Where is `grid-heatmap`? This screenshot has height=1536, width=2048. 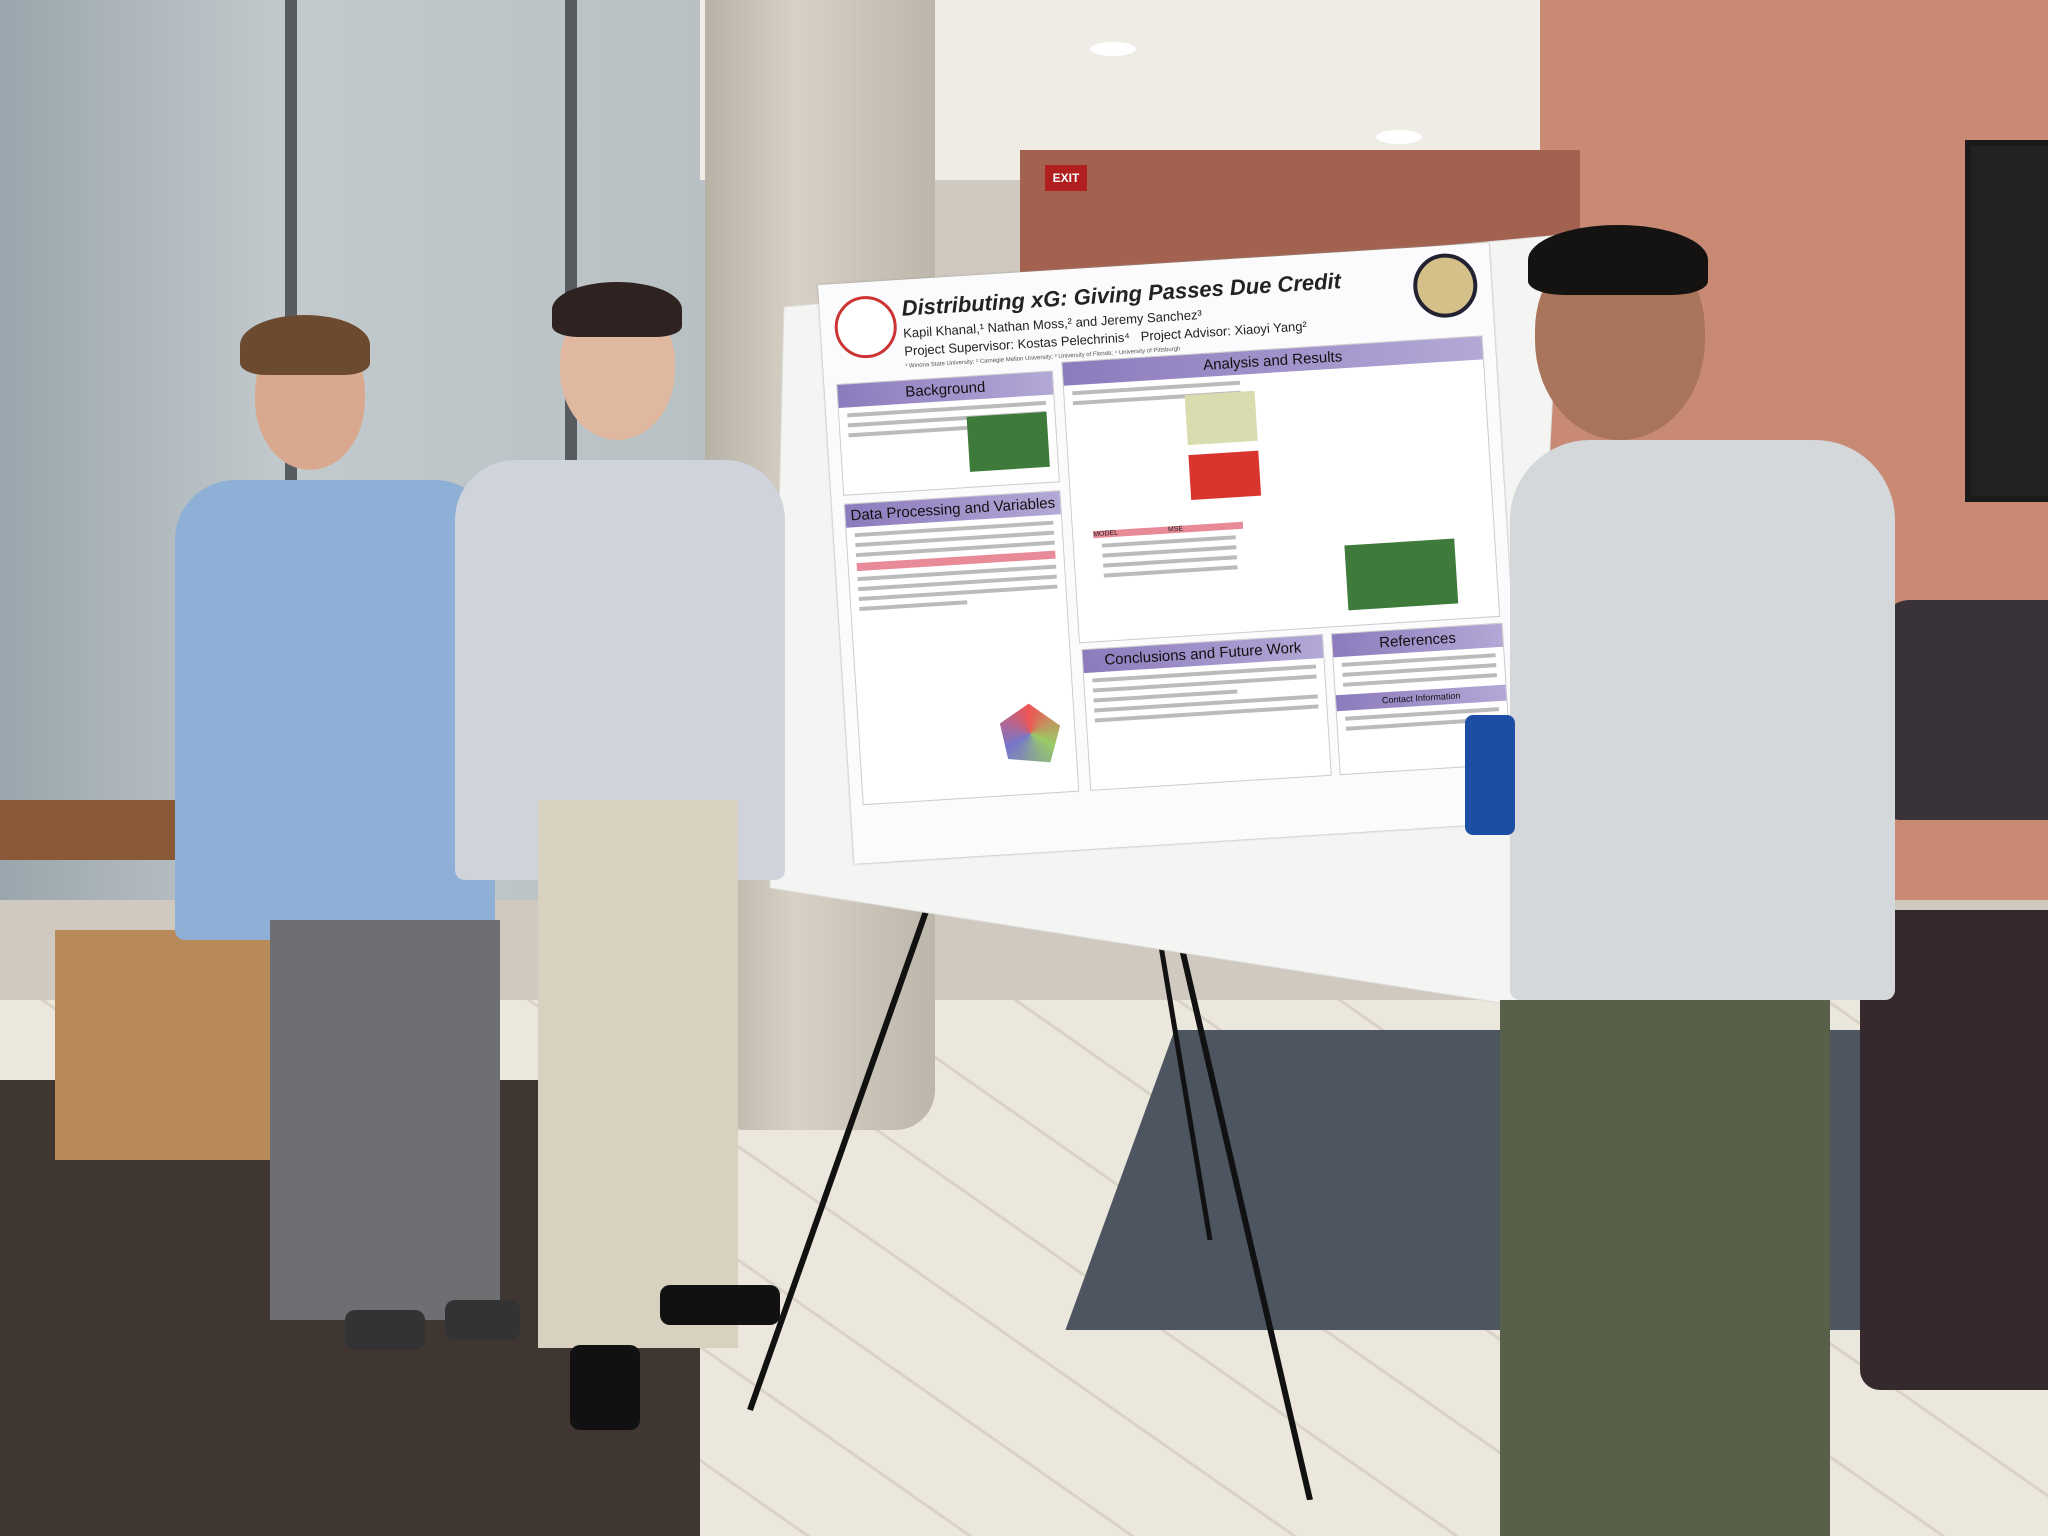
grid-heatmap is located at coordinates (1221, 418).